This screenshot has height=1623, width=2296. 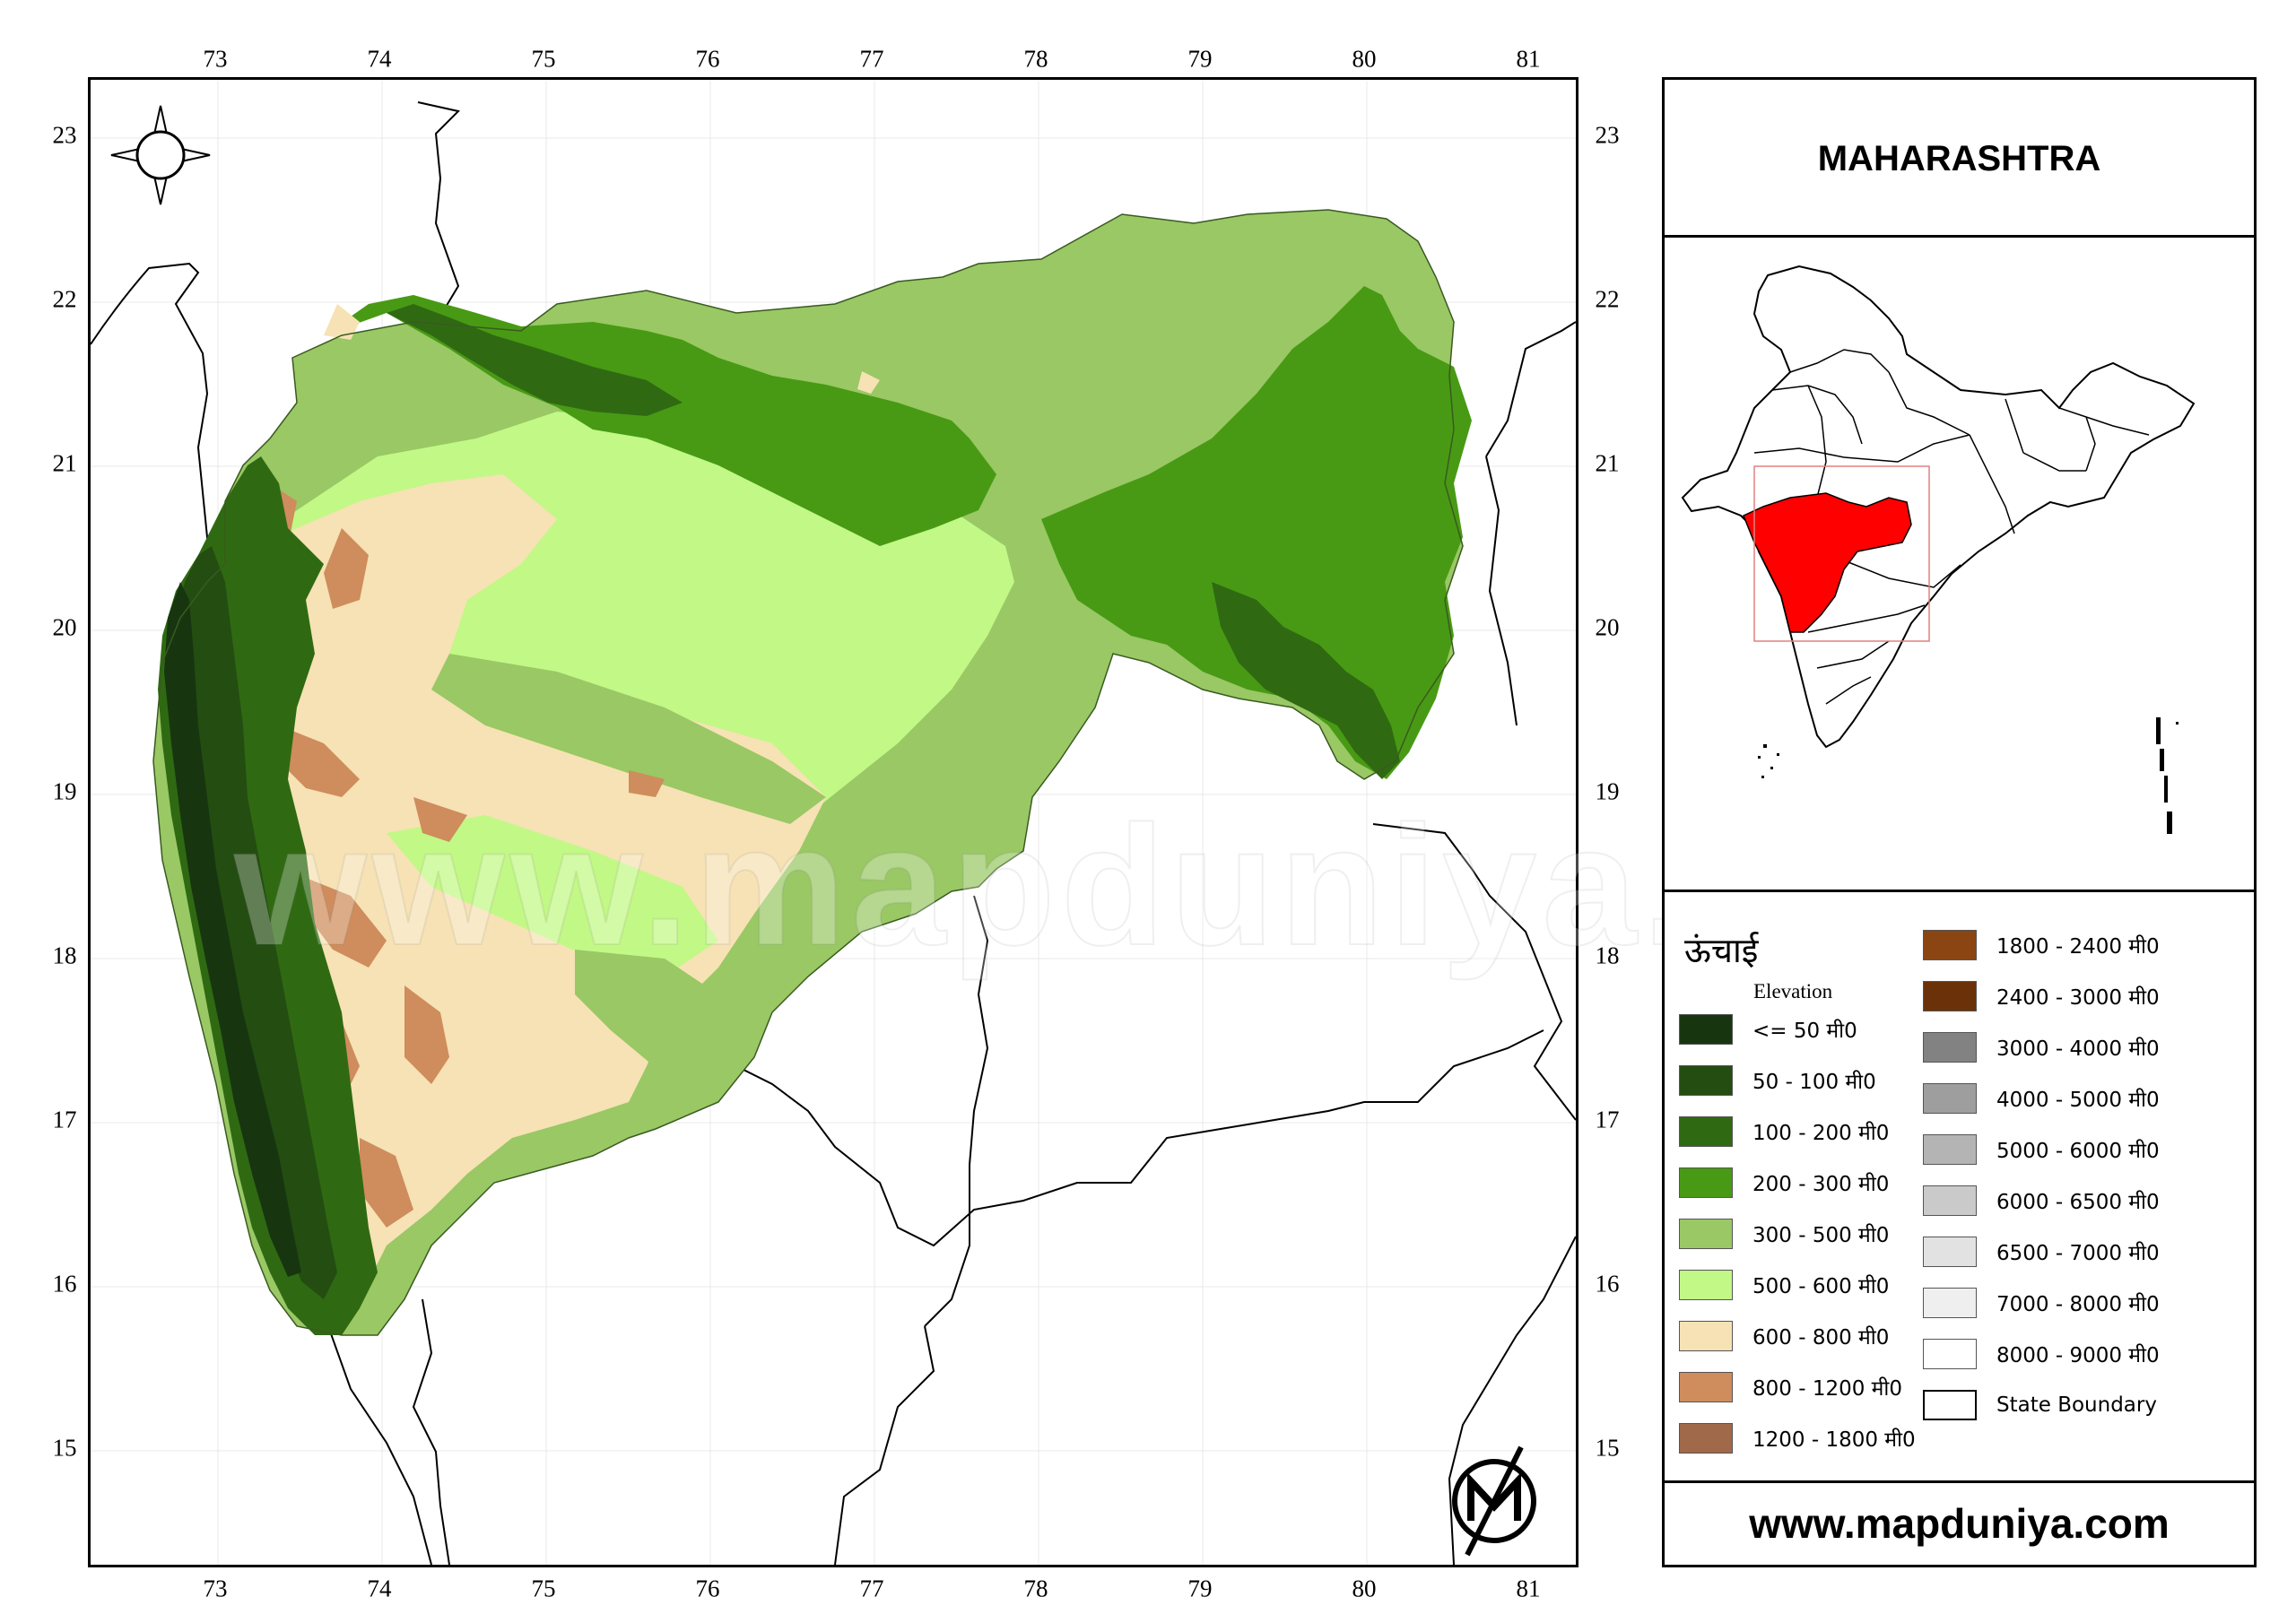 I want to click on legend-label: 8000 - 9000 मी0, so click(x=2078, y=1355).